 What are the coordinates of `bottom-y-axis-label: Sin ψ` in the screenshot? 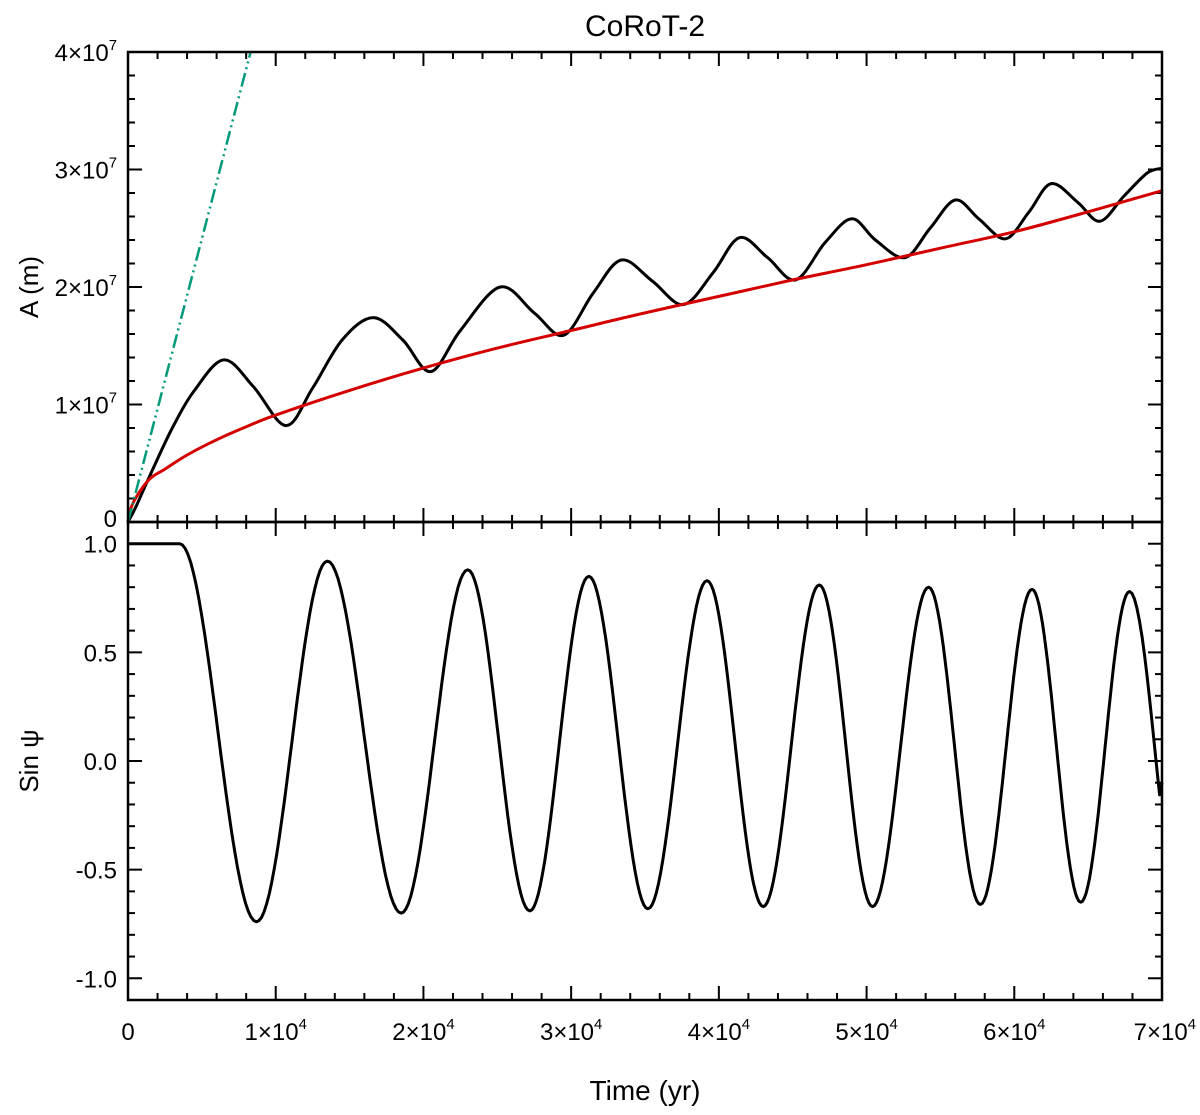 It's located at (29, 760).